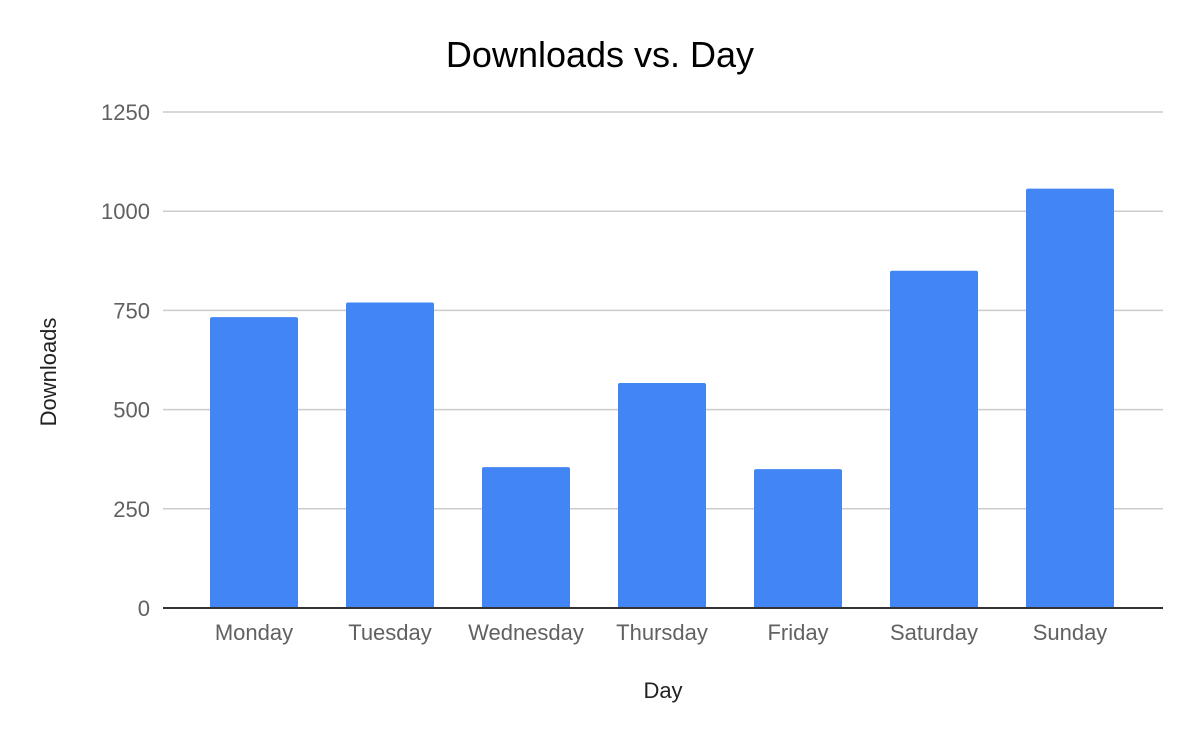  I want to click on x-tick-label: Wednesday, so click(526, 632).